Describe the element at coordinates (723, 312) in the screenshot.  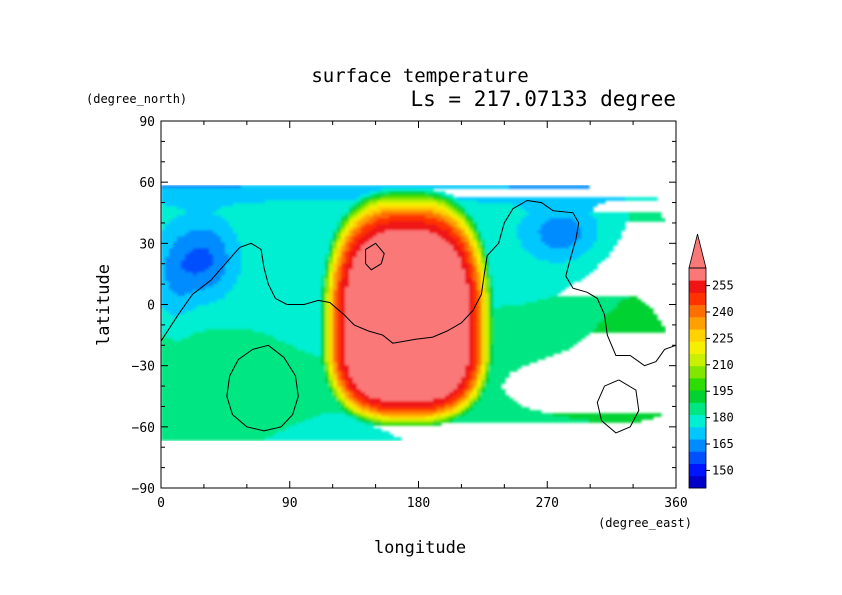
I see `colorbar-label: 240` at that location.